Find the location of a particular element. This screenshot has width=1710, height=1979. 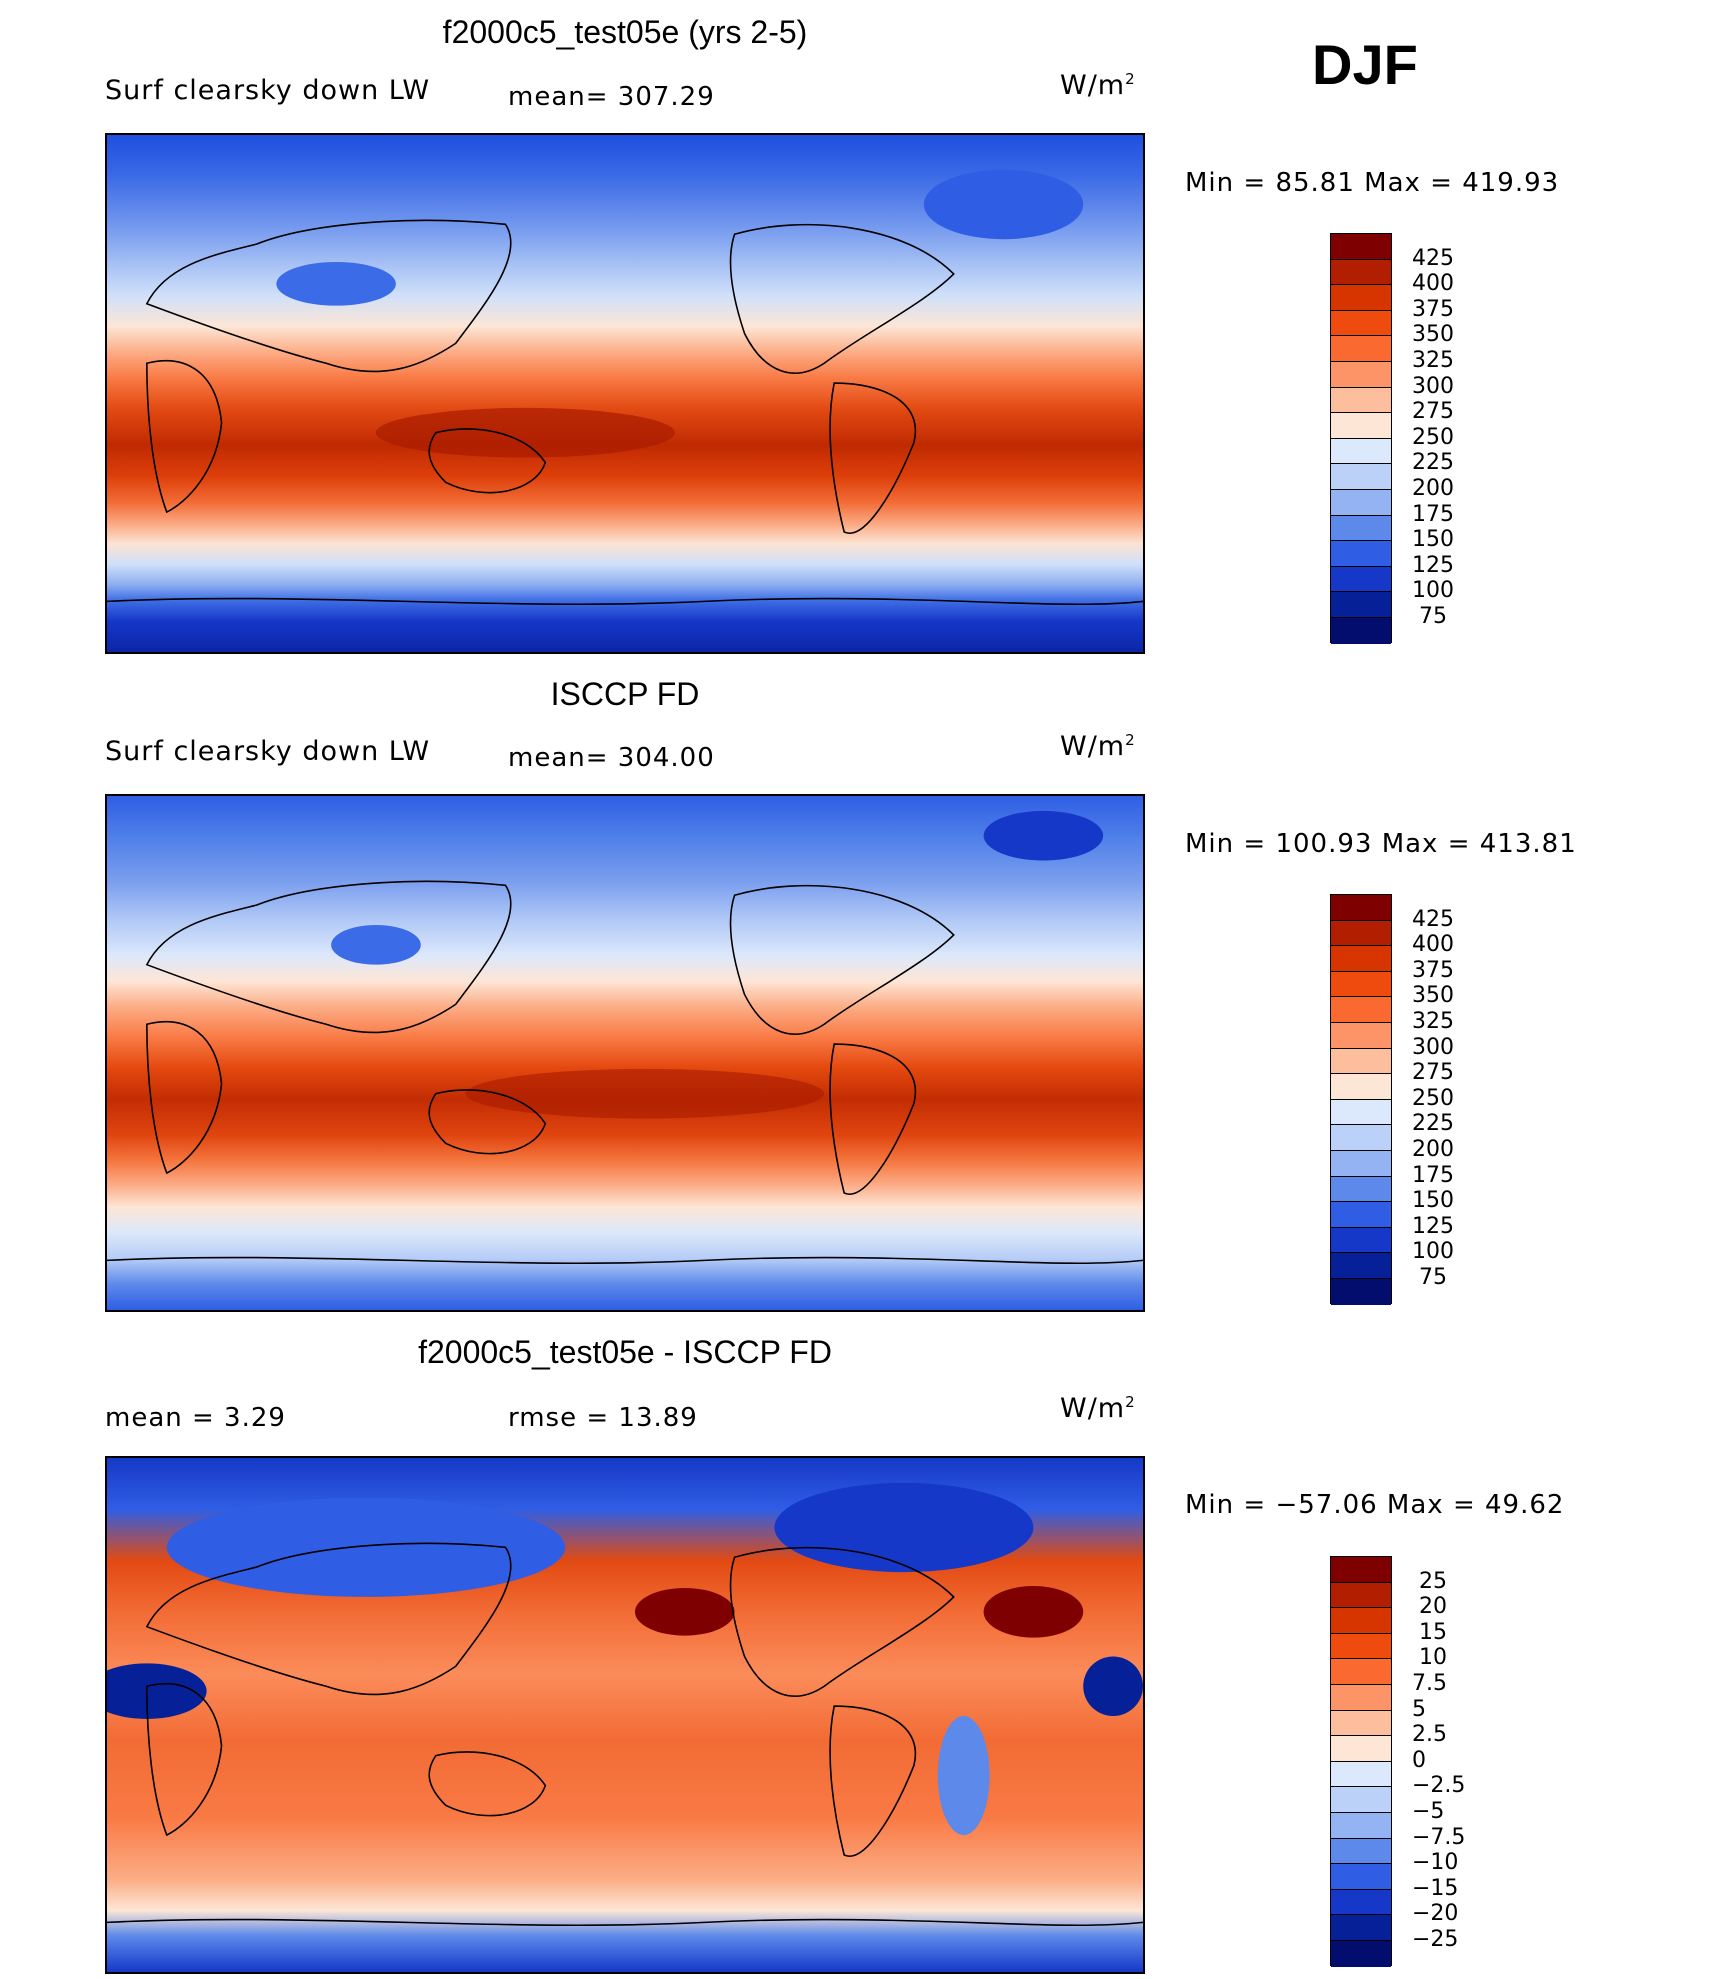

season-label: DJF is located at coordinates (1365, 64).